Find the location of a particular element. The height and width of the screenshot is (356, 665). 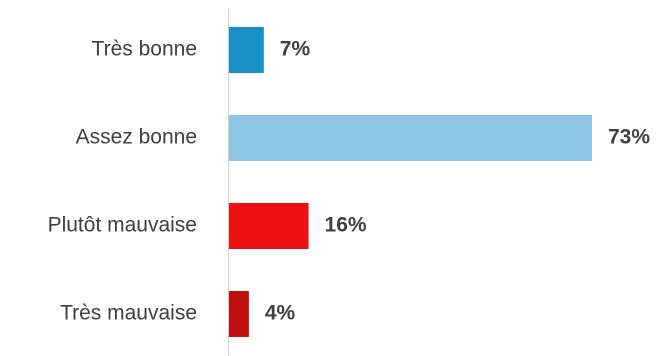

value-label-2: 73% is located at coordinates (629, 137).